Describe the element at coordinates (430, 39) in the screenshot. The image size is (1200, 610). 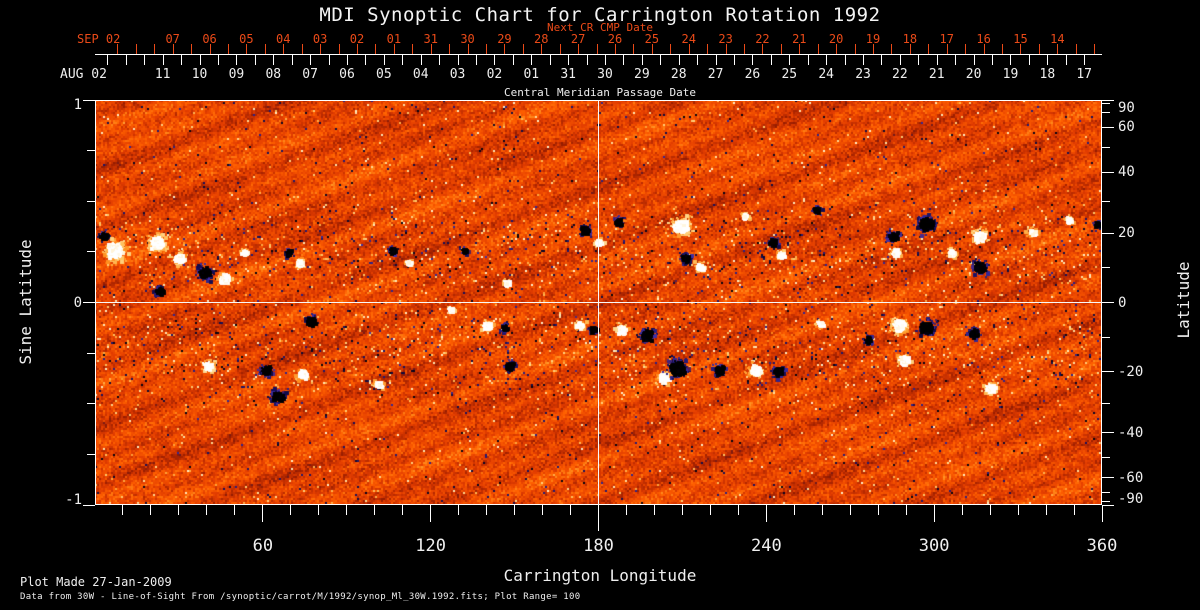
I see `next-cr-day-label: 31` at that location.